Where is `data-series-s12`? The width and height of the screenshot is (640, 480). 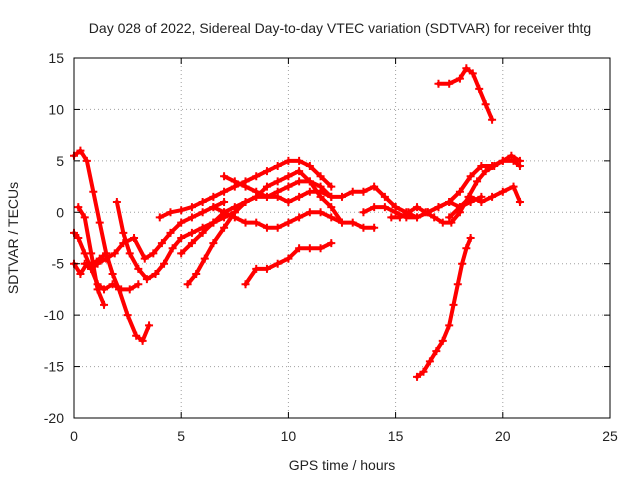
data-series-s12 is located at coordinates (288, 264).